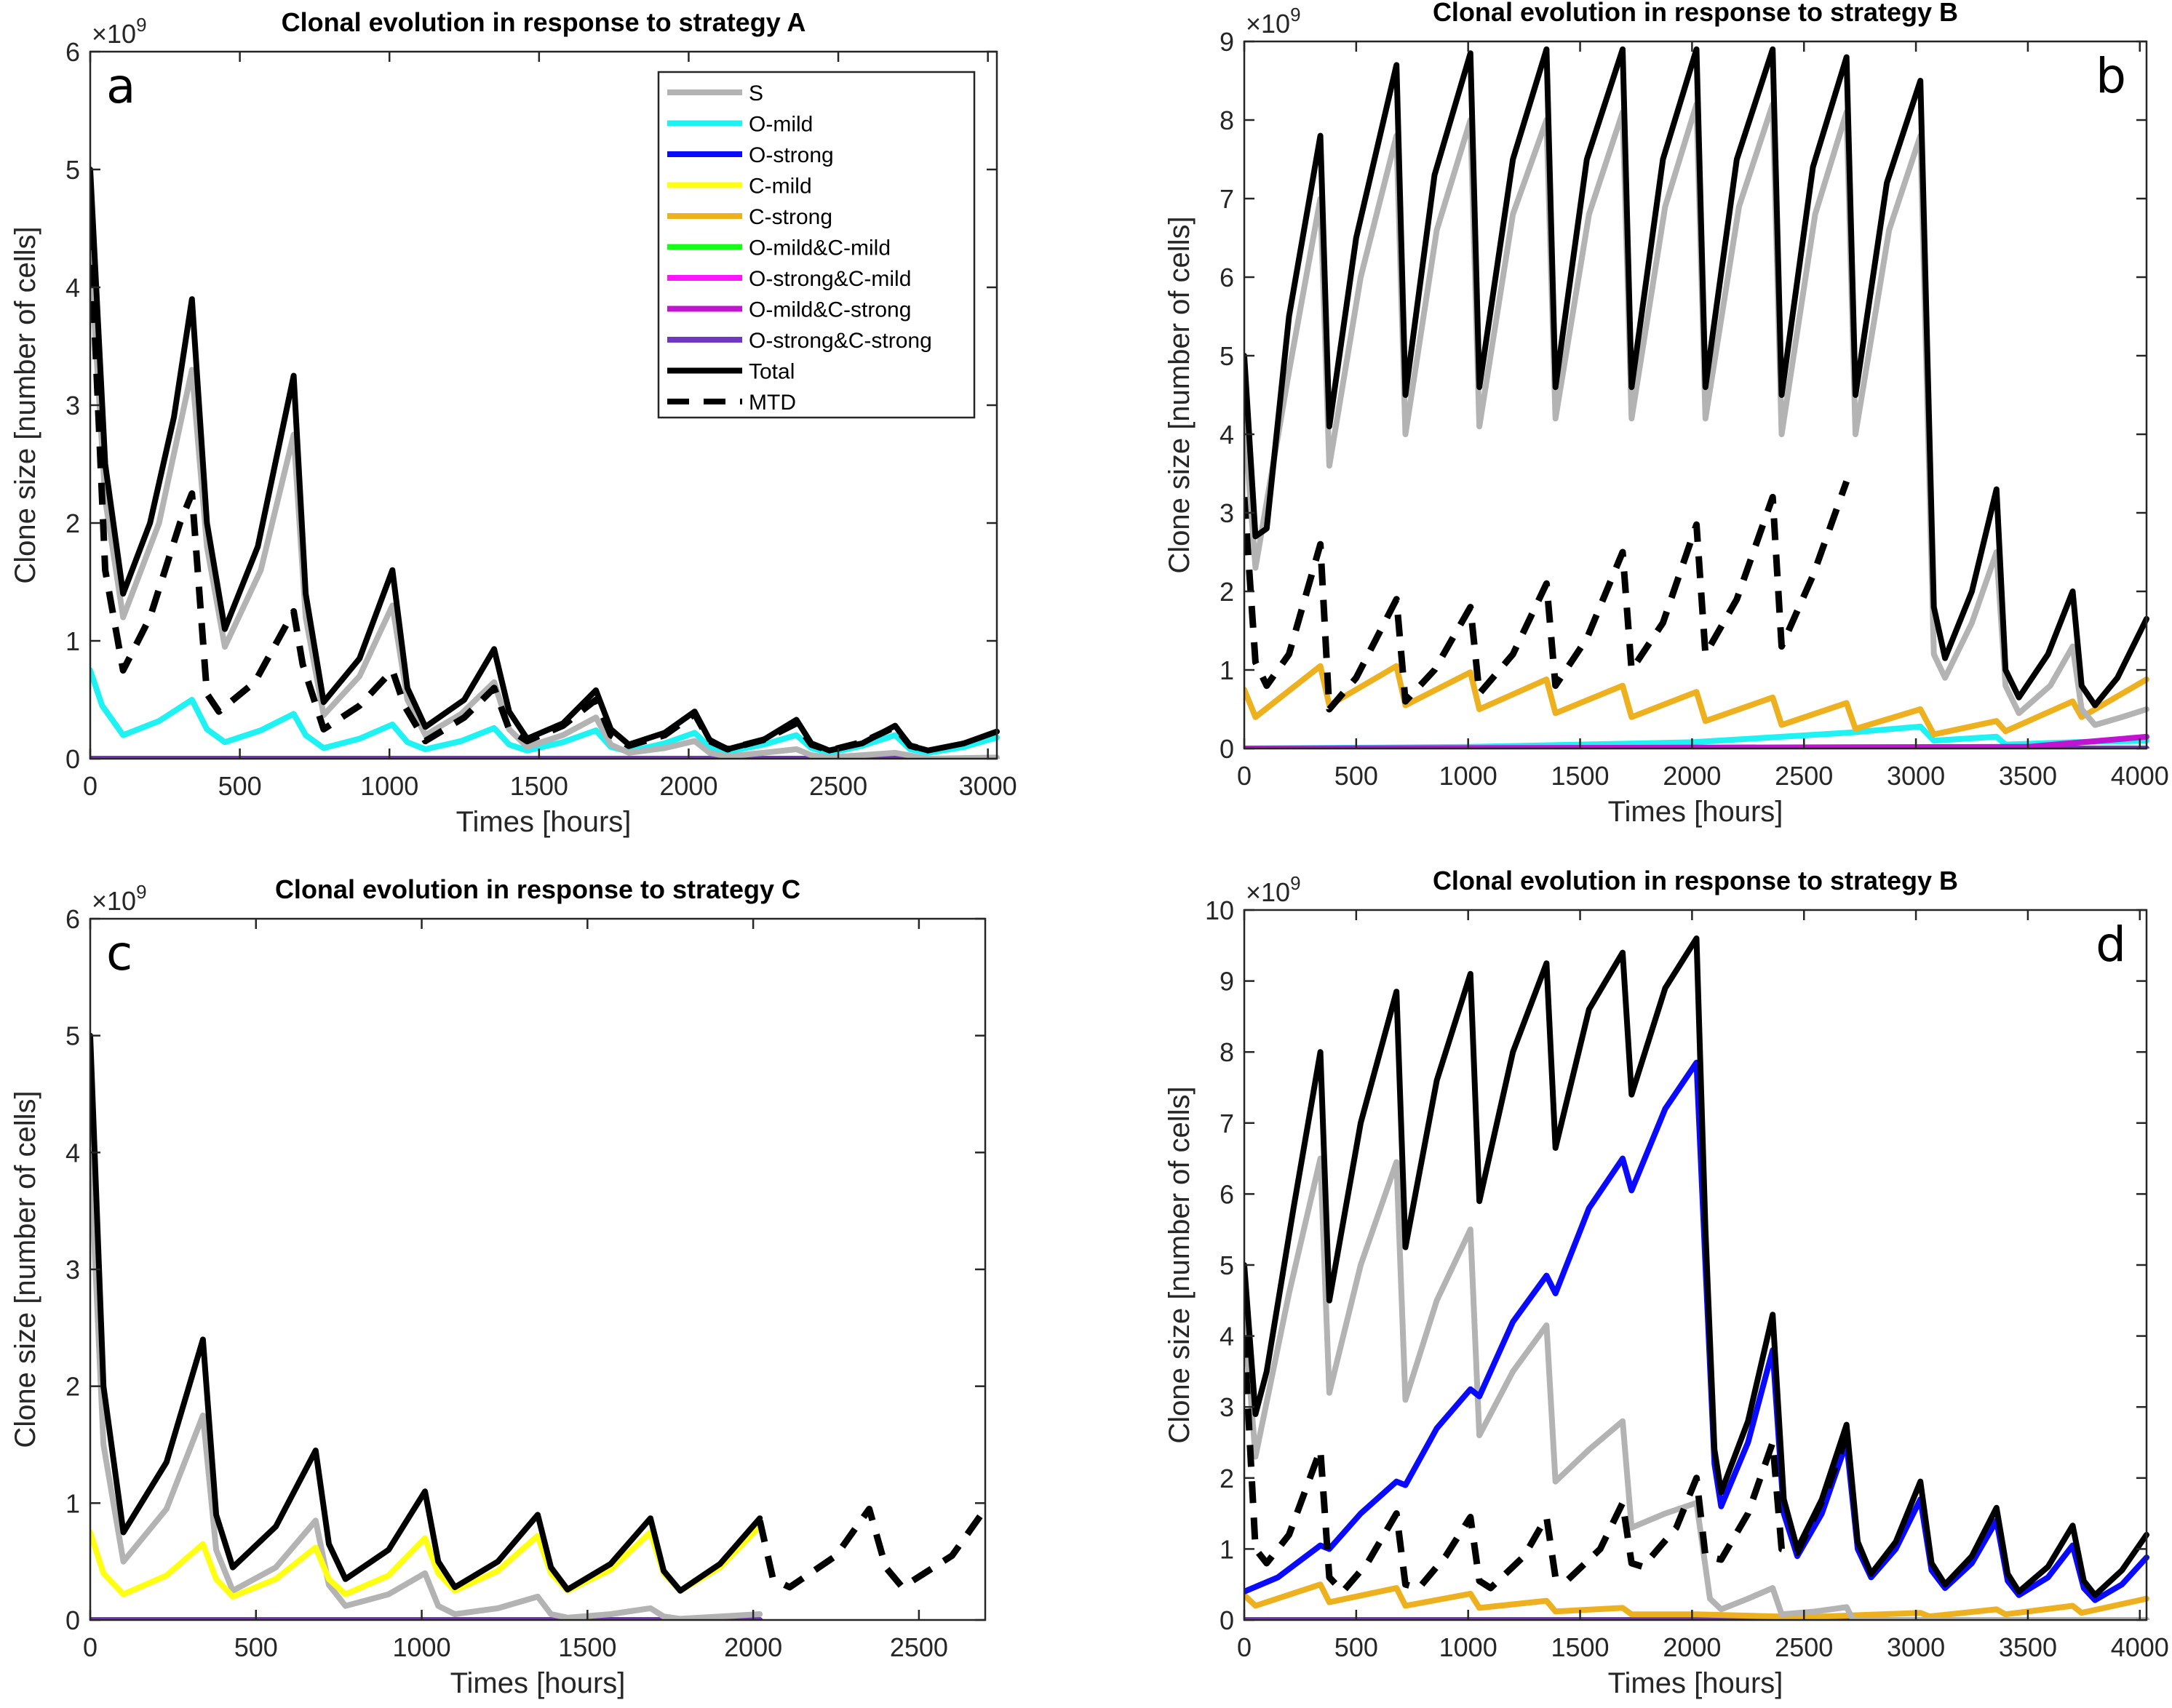 This screenshot has height=1708, width=2172. What do you see at coordinates (120, 86) in the screenshot?
I see `panel-label: a` at bounding box center [120, 86].